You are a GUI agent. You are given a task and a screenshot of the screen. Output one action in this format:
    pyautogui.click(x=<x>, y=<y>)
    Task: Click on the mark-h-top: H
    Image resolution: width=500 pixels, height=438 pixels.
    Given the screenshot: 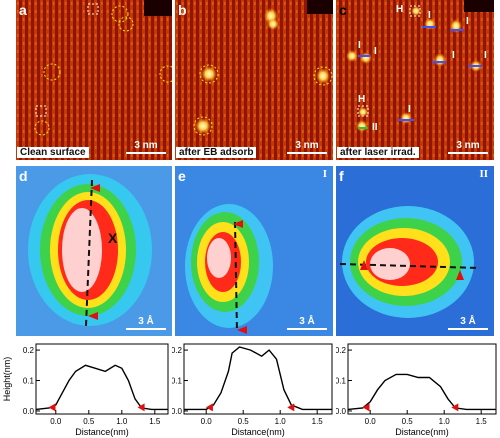 What is the action you would take?
    pyautogui.click(x=400, y=9)
    